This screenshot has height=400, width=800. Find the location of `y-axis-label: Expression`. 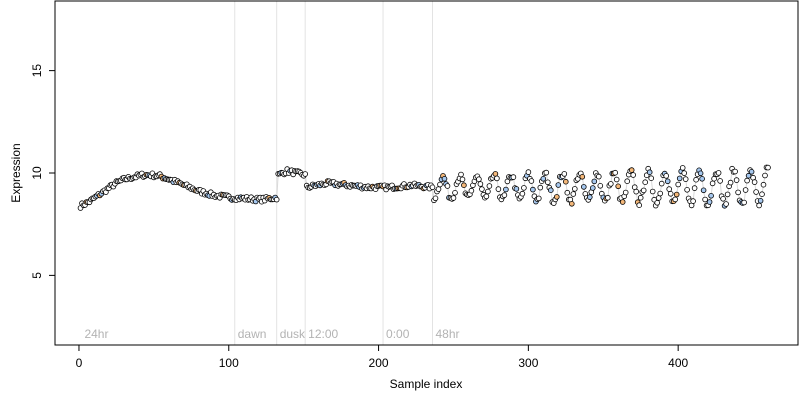

y-axis-label: Expression is located at coordinates (16, 172).